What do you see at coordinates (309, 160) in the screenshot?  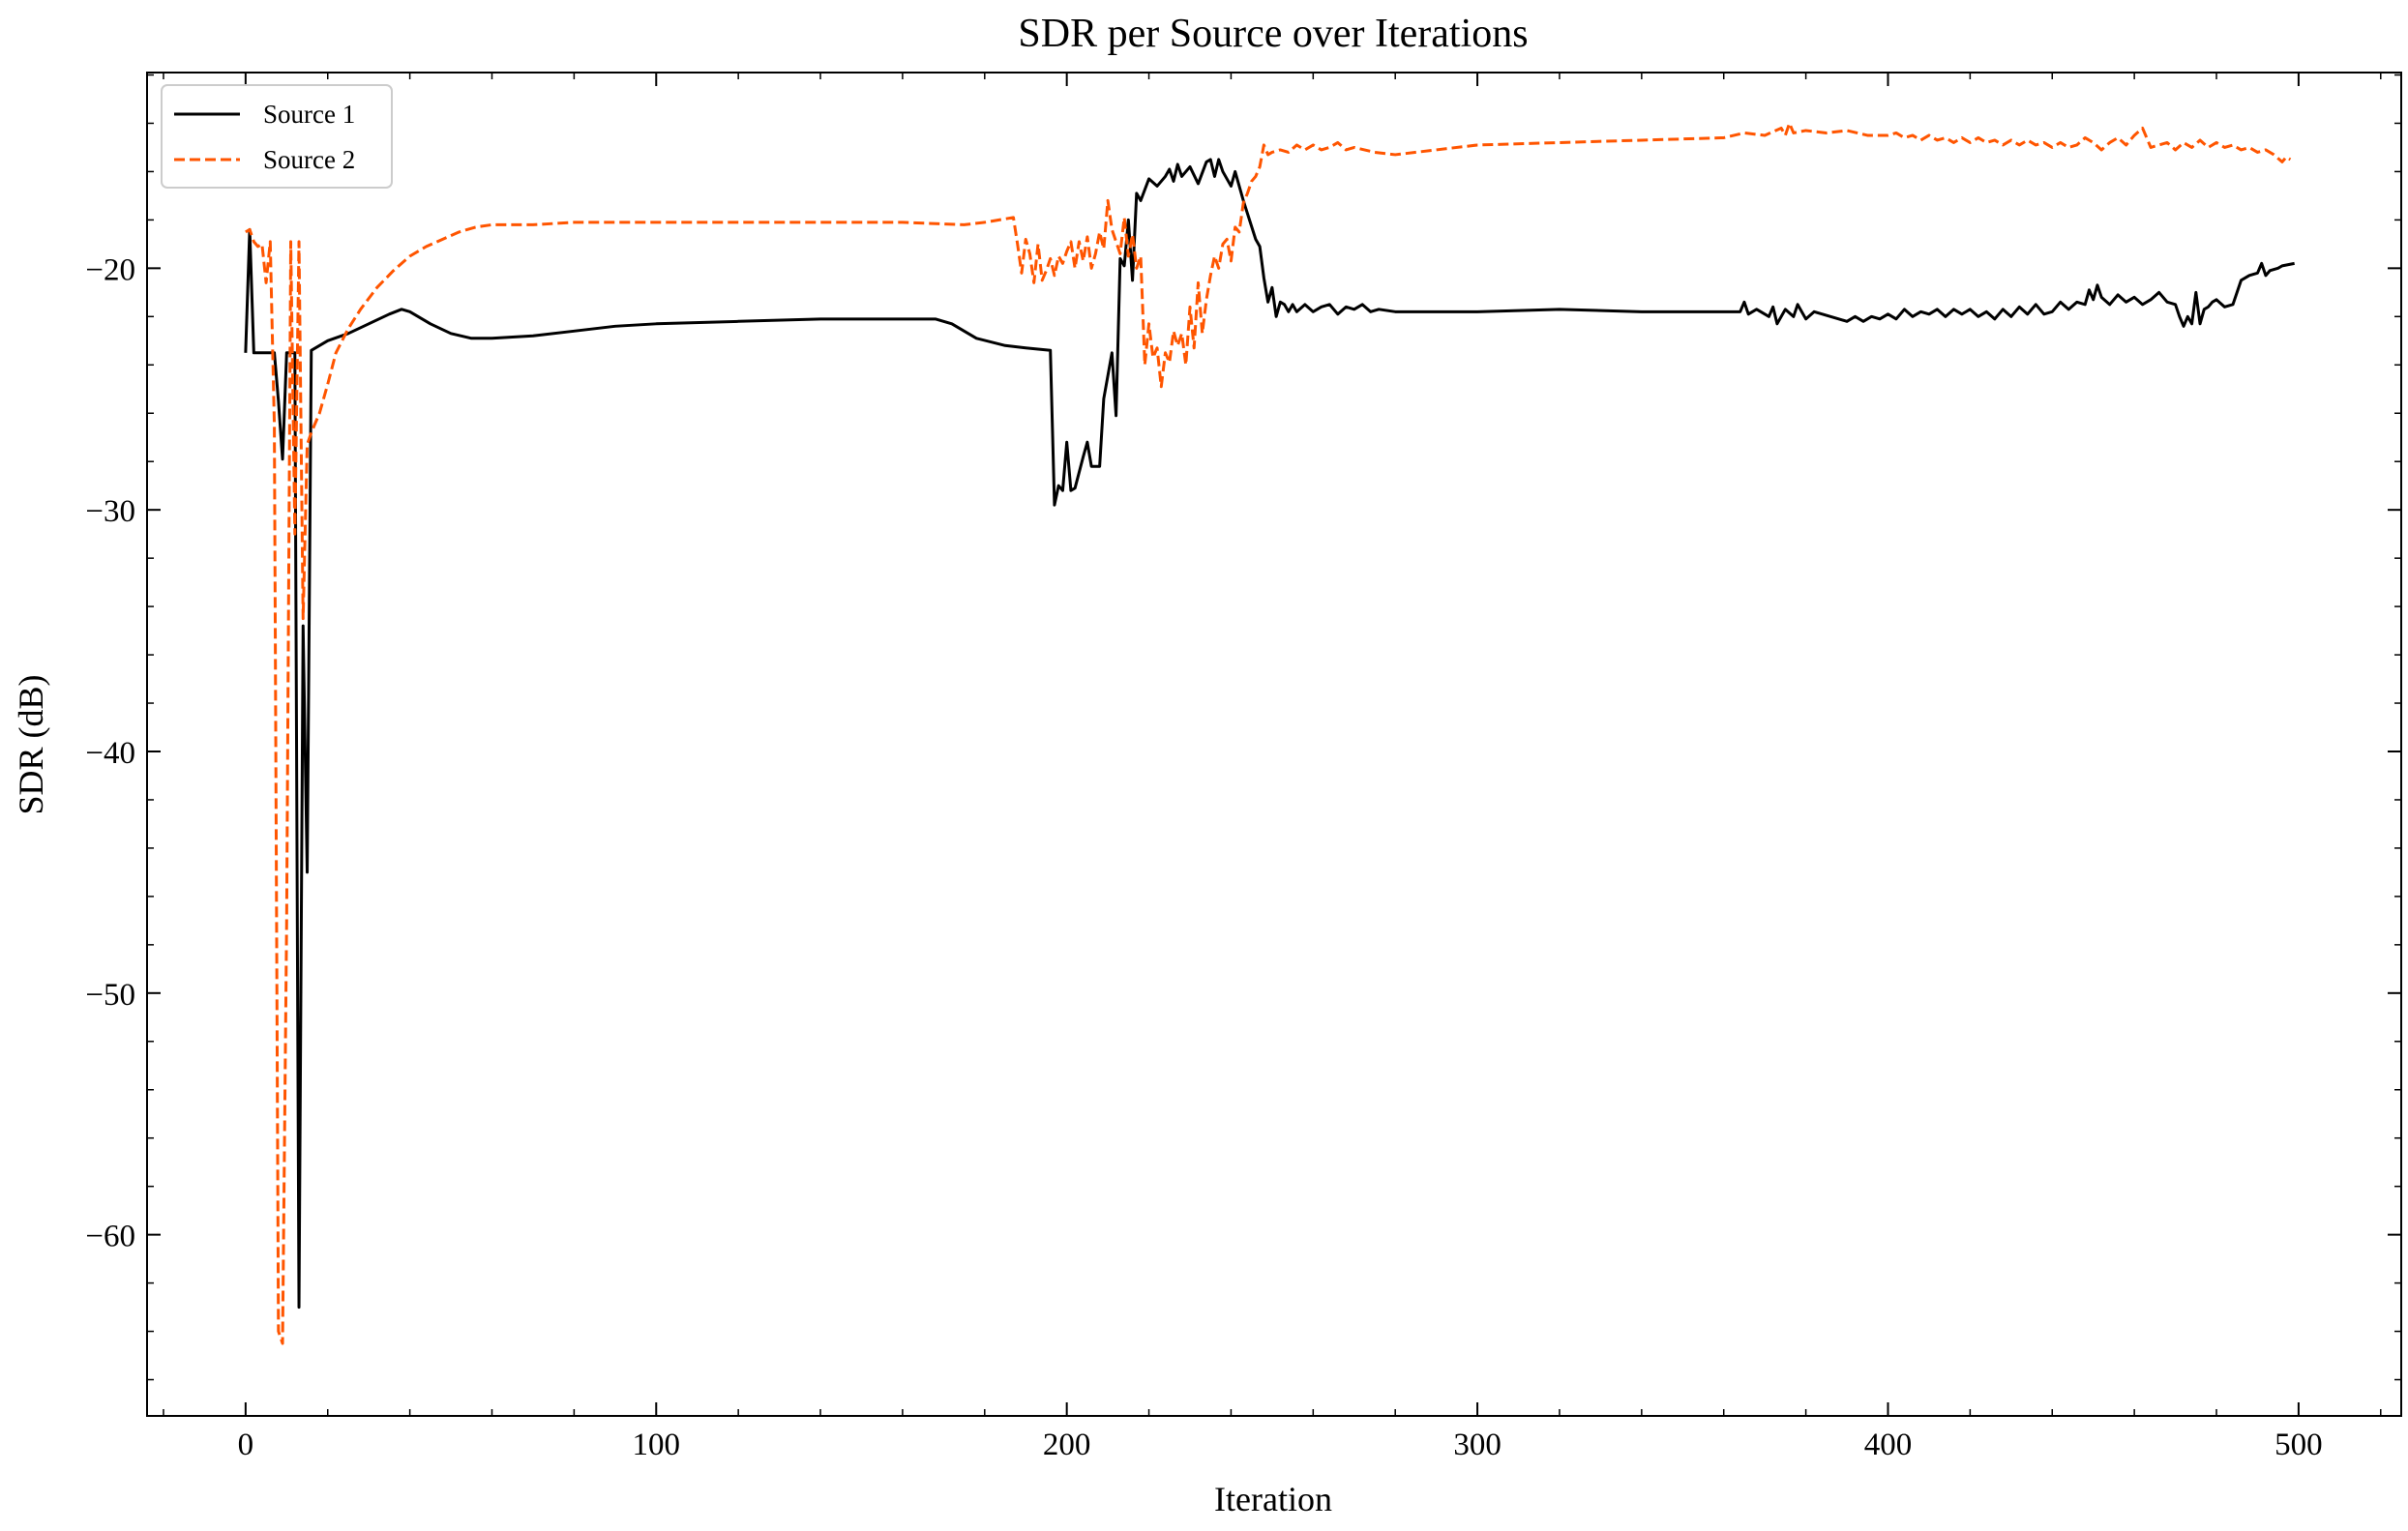 I see `legend-label-source-2: Source 2` at bounding box center [309, 160].